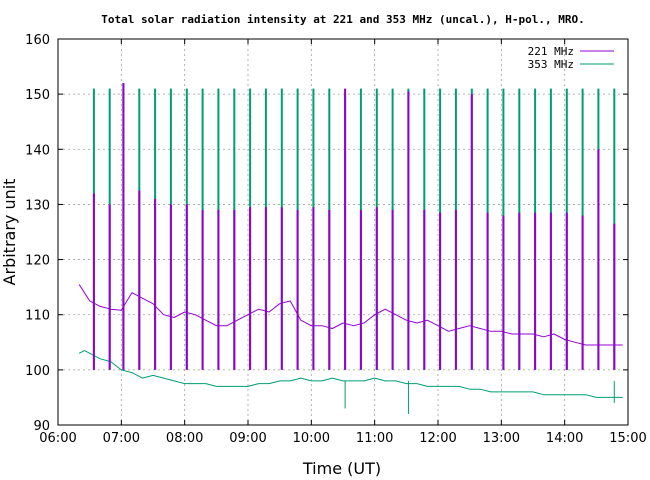 The width and height of the screenshot is (650, 480). I want to click on y-tick-label: 130, so click(37, 205).